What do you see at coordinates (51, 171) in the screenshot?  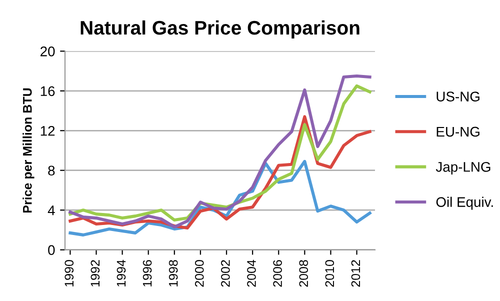 I see `y-tick-label: 8` at bounding box center [51, 171].